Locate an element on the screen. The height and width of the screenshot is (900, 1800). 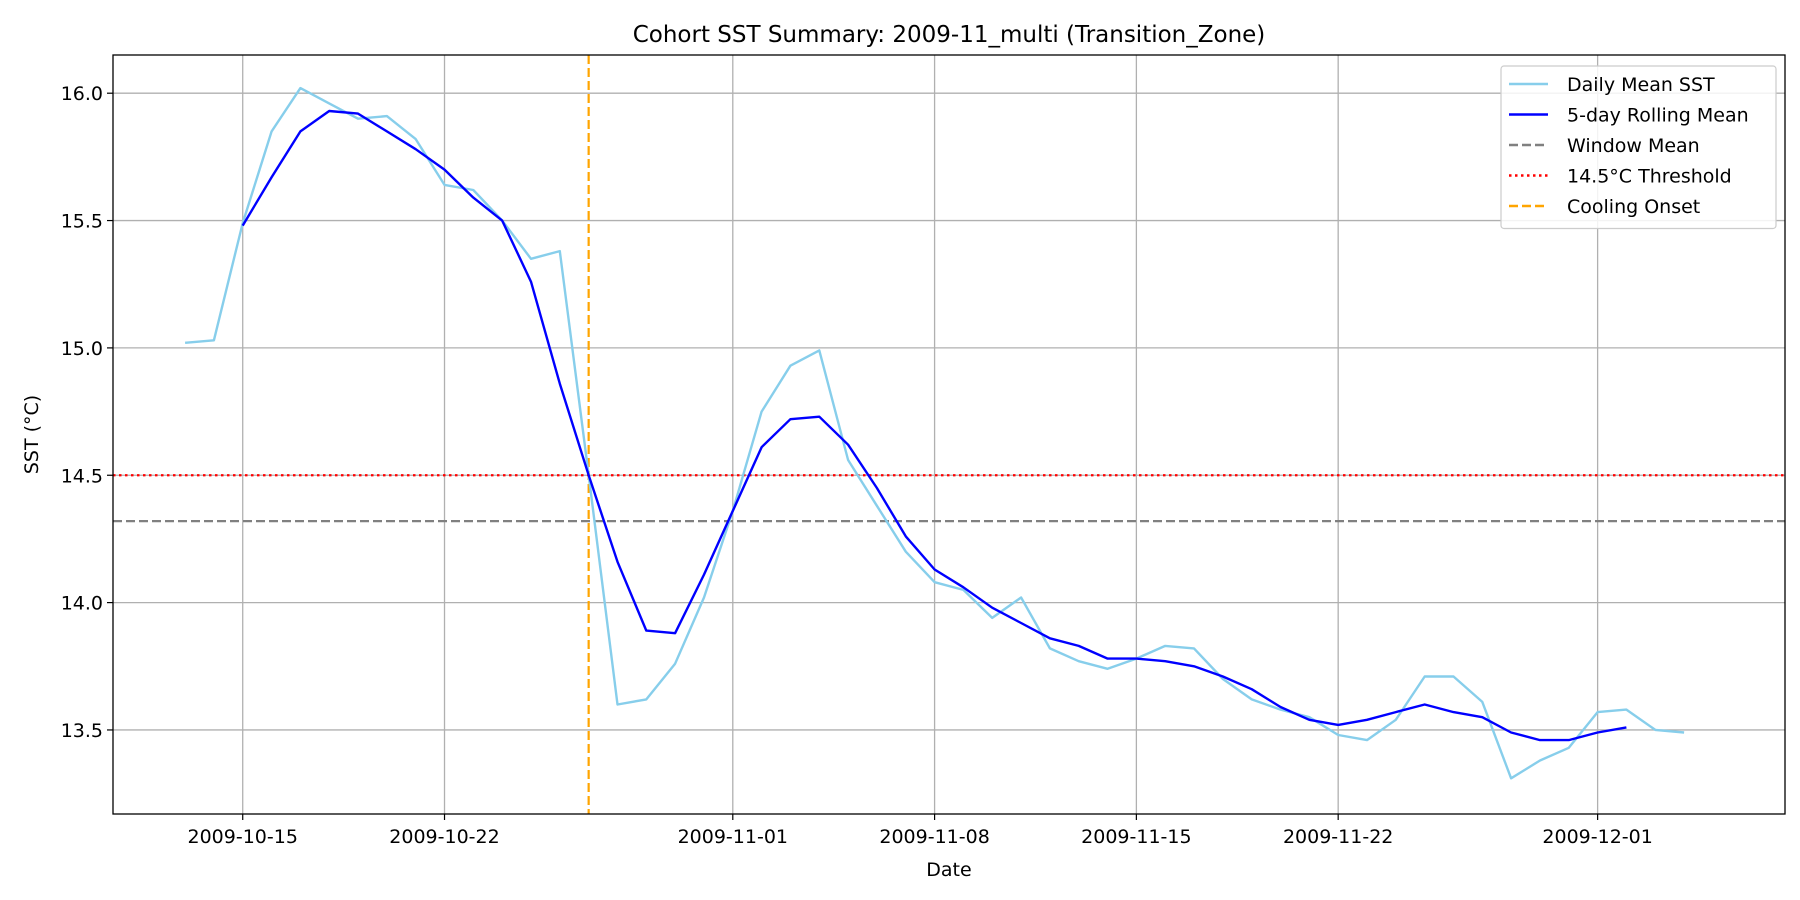
x-tick-label: 2009-11-22 is located at coordinates (1338, 837).